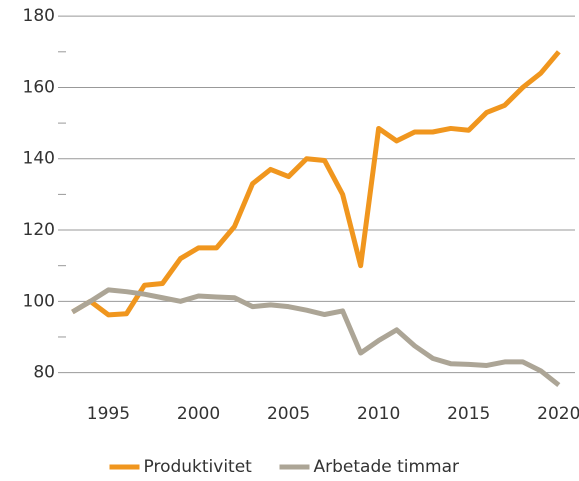  Describe the element at coordinates (39, 87) in the screenshot. I see `y-tick-label: 160` at that location.